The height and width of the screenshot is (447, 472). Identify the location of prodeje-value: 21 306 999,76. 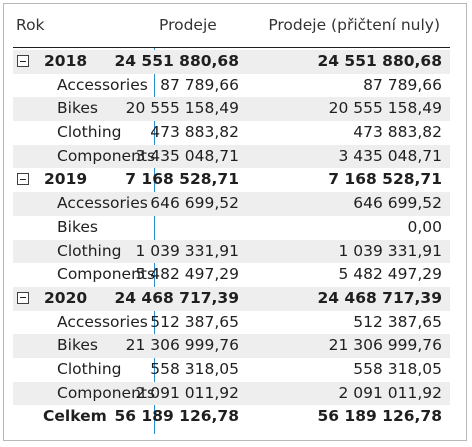
(182, 345).